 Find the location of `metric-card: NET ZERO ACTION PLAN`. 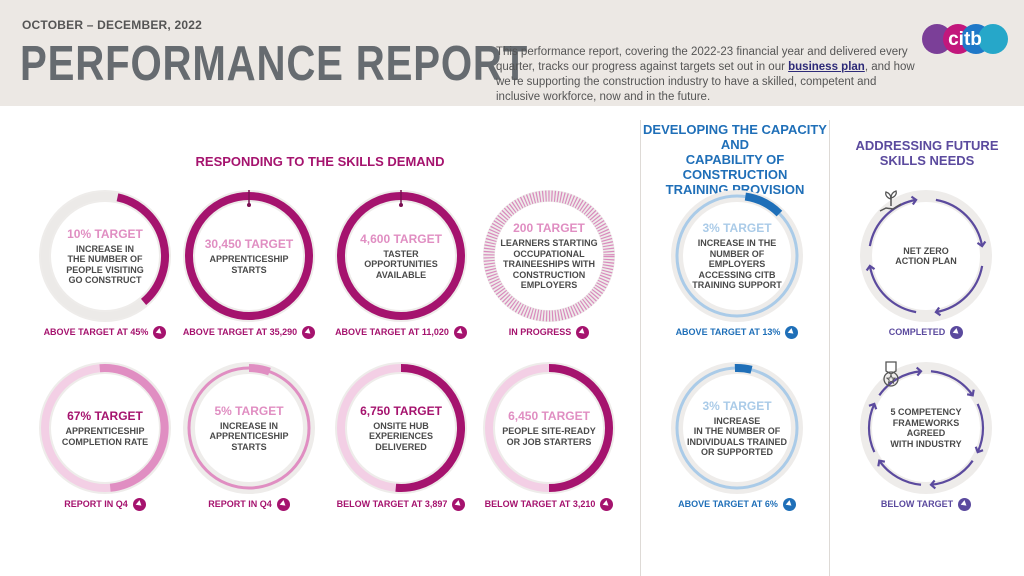

metric-card: NET ZERO ACTION PLAN is located at coordinates (926, 256).